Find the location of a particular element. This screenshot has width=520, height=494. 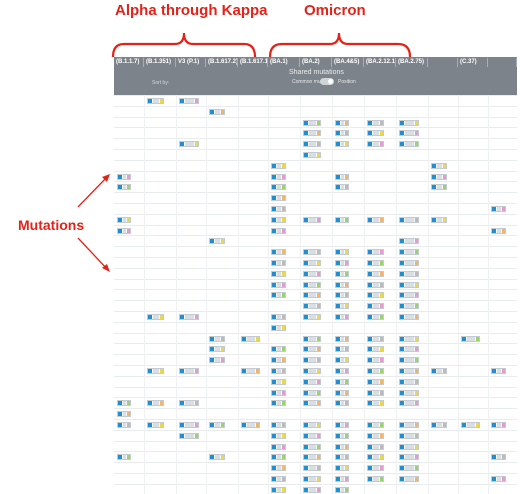

column-header: (BA.2.75) is located at coordinates (412, 62).